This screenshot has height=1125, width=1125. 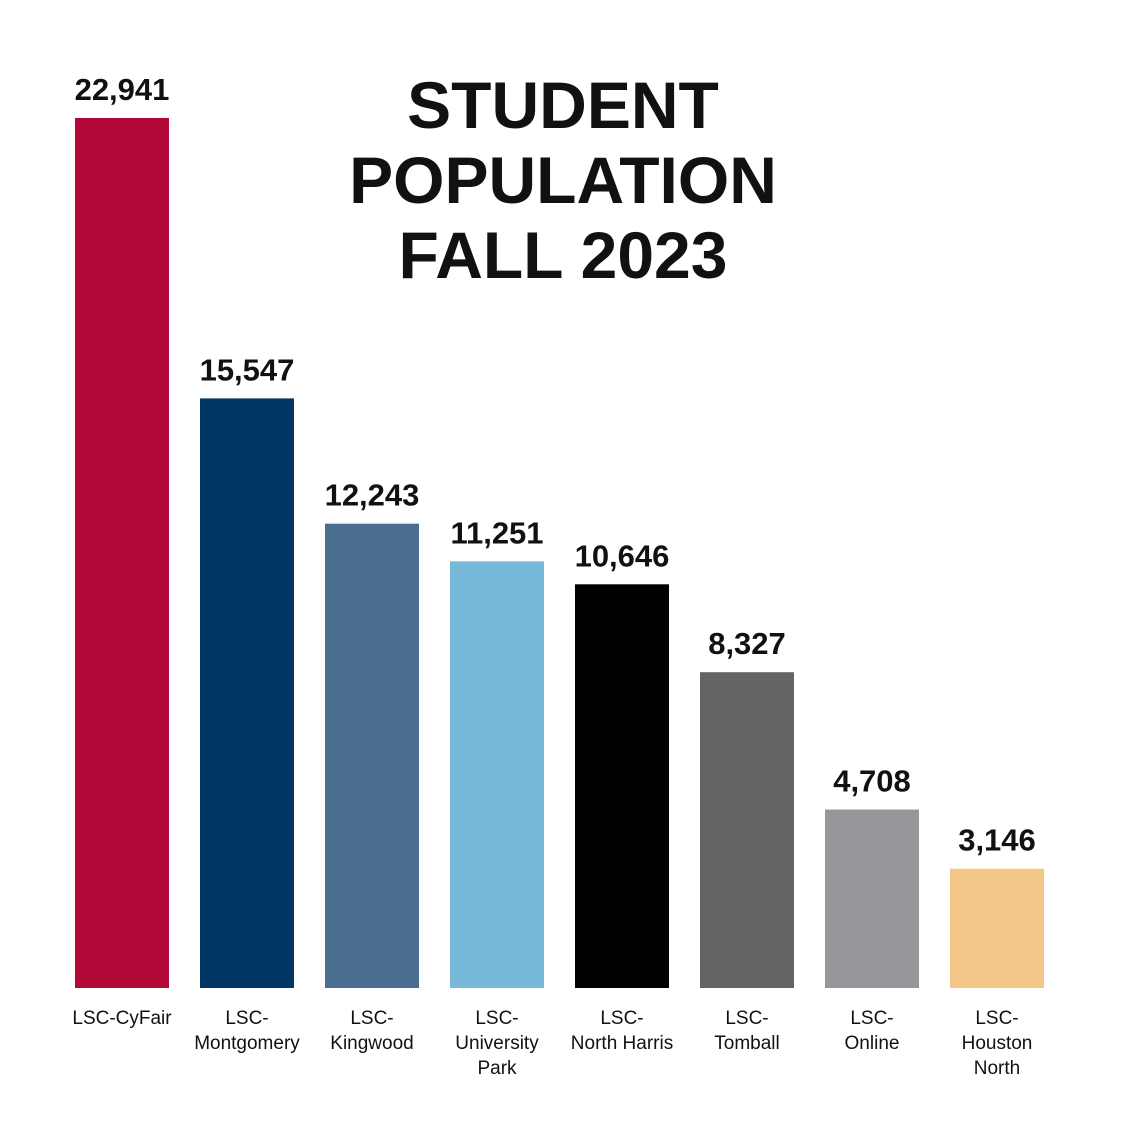 I want to click on category-label-7-line-1: LSC-, so click(x=871, y=1018).